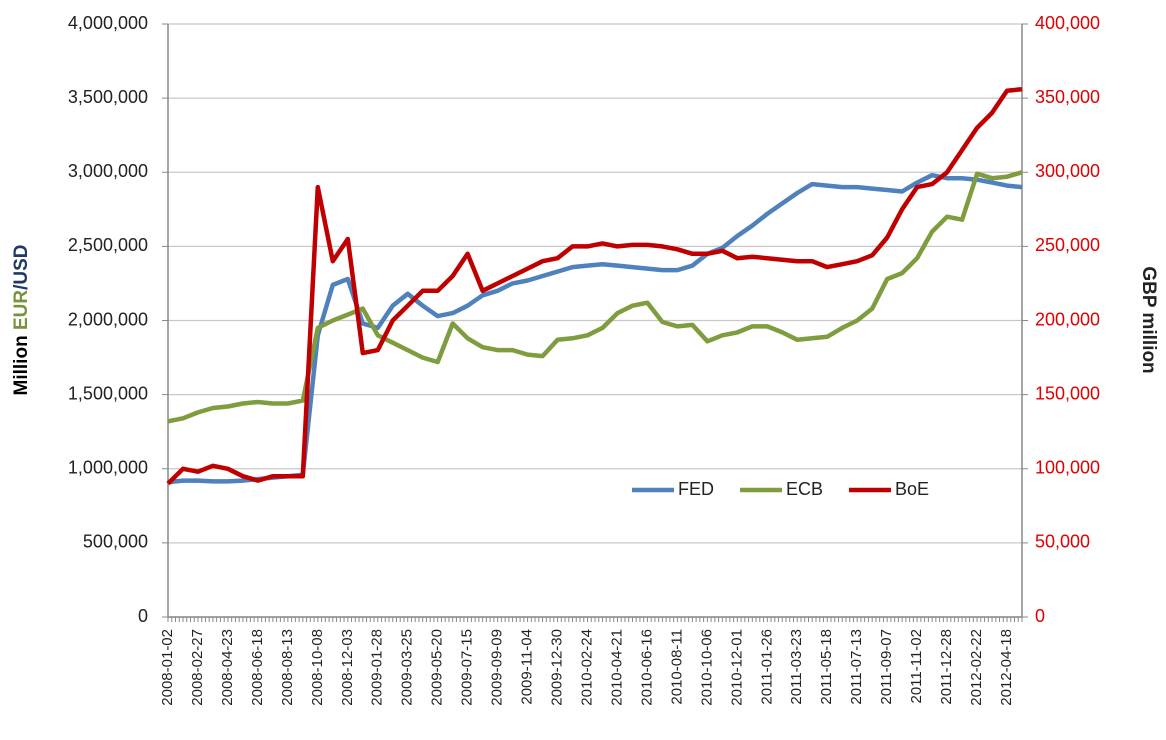 Image resolution: width=1166 pixels, height=740 pixels. Describe the element at coordinates (1067, 97) in the screenshot. I see `y2-tick-label: 350,000` at that location.